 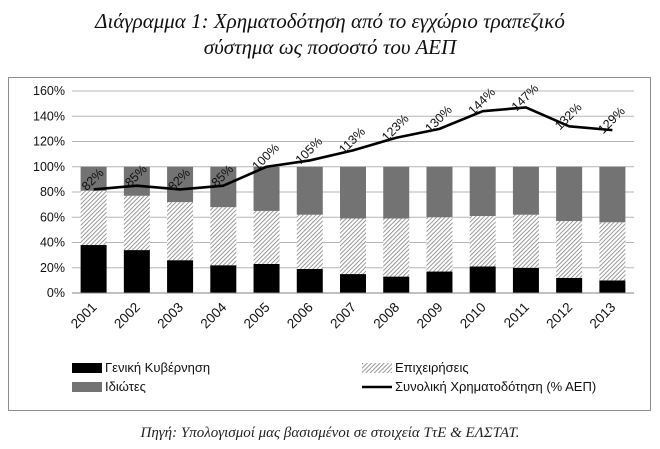 What do you see at coordinates (309, 150) in the screenshot?
I see `line-data-label: 105%` at bounding box center [309, 150].